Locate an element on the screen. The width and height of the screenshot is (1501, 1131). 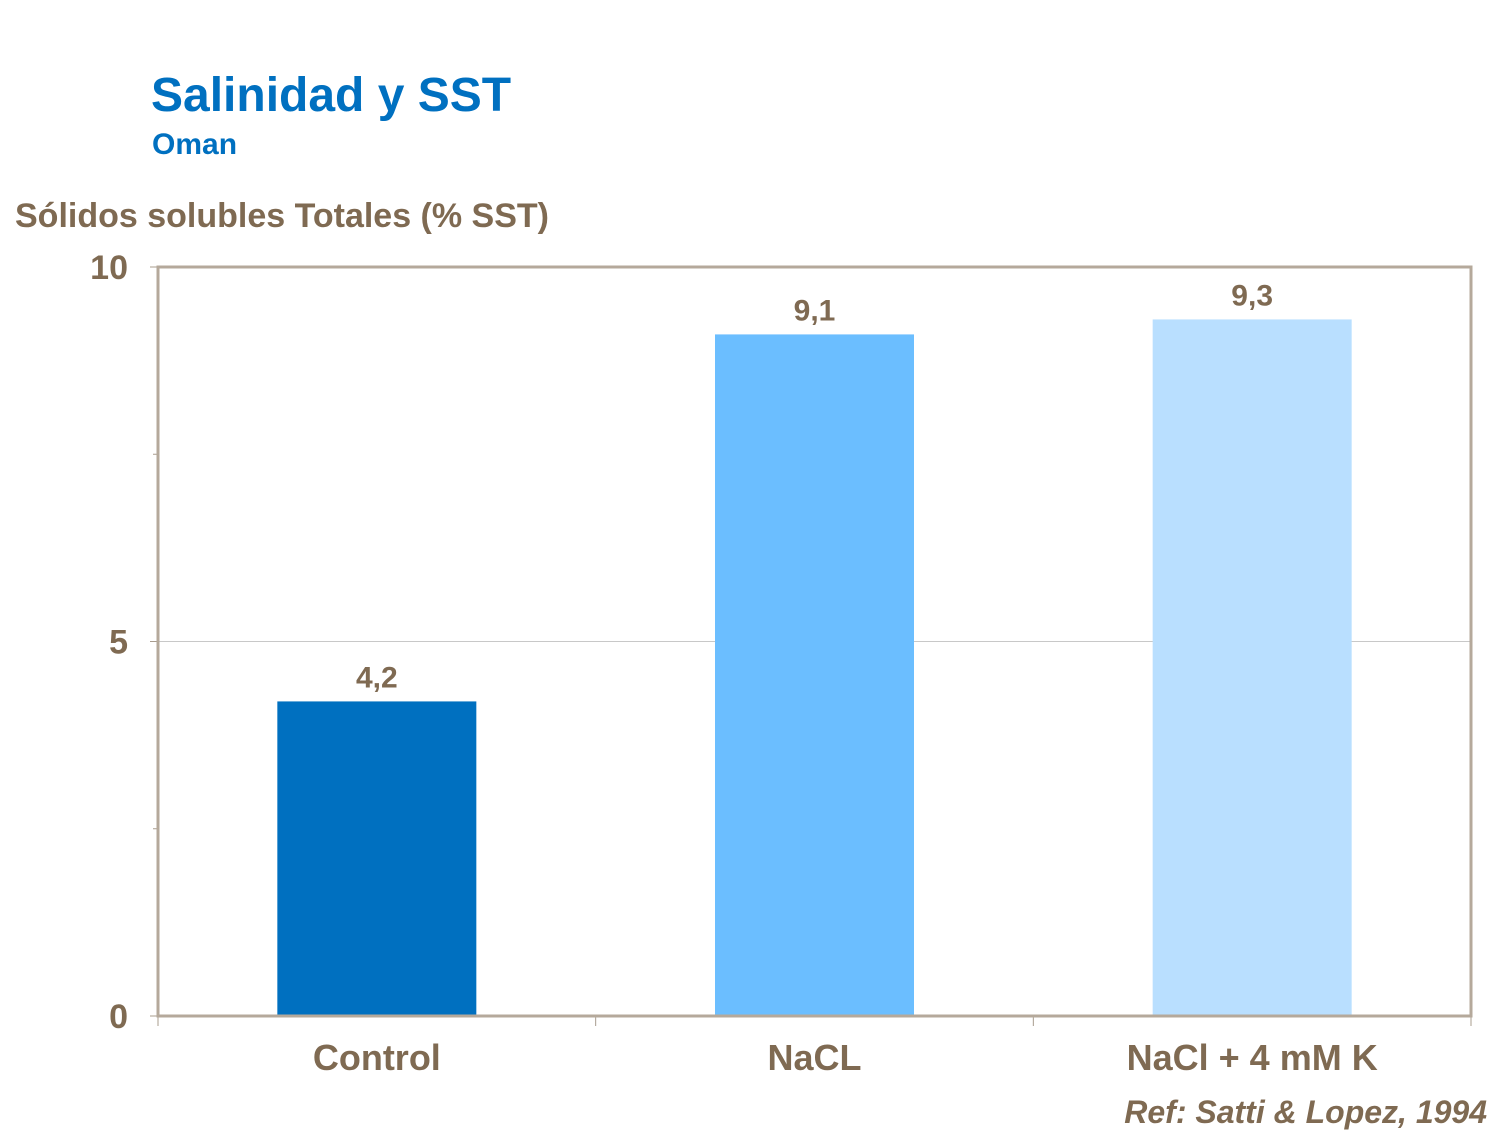
data-label: 9,1 is located at coordinates (815, 310).